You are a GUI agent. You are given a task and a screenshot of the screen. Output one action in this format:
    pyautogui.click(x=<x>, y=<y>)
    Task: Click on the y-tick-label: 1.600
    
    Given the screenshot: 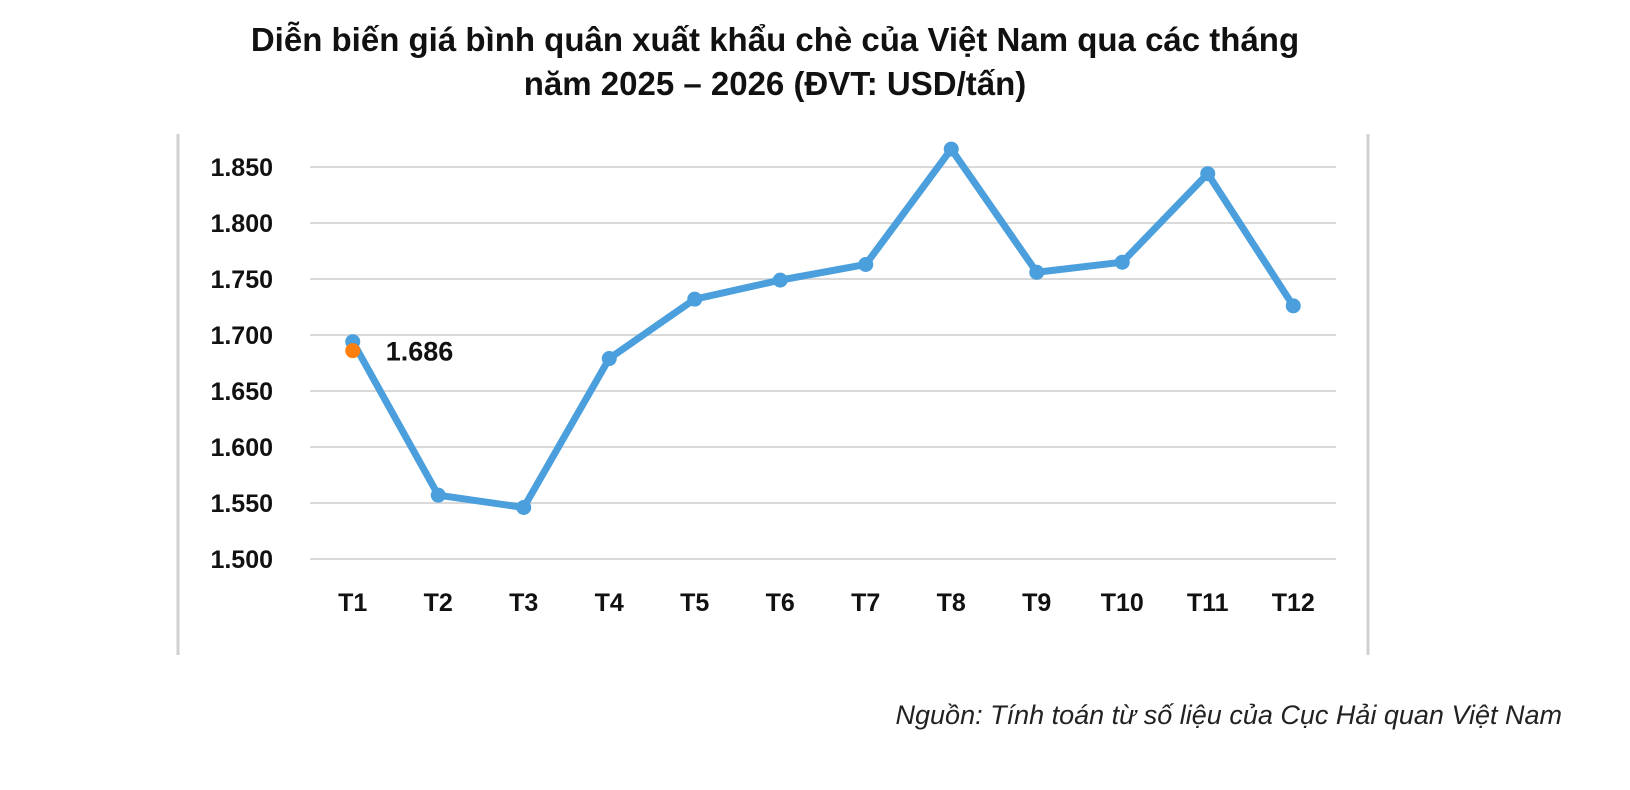 What is the action you would take?
    pyautogui.click(x=241, y=448)
    